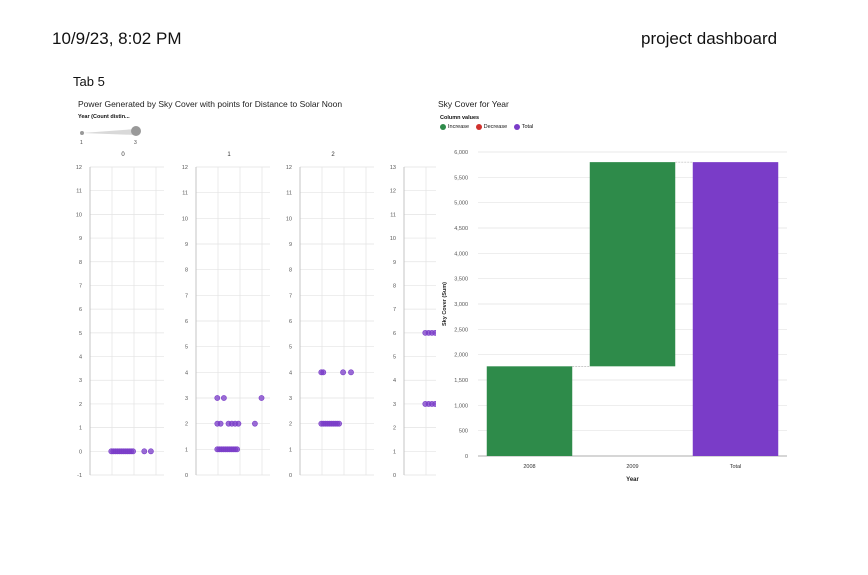  I want to click on waterfall-bar-2009, so click(632, 264).